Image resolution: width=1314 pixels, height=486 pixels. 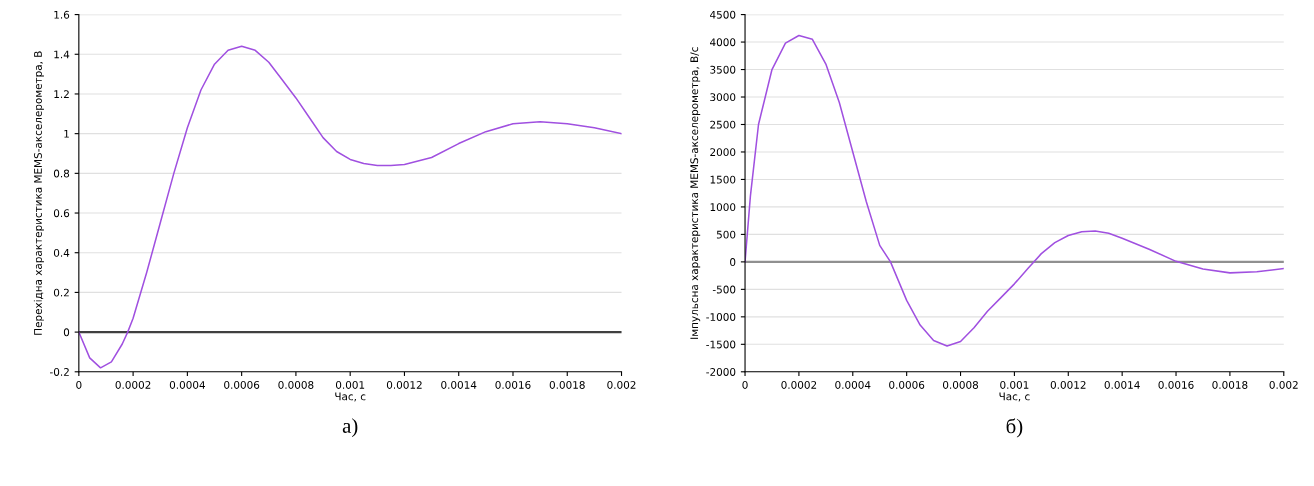 What do you see at coordinates (1014, 428) in the screenshot?
I see `text: б)` at bounding box center [1014, 428].